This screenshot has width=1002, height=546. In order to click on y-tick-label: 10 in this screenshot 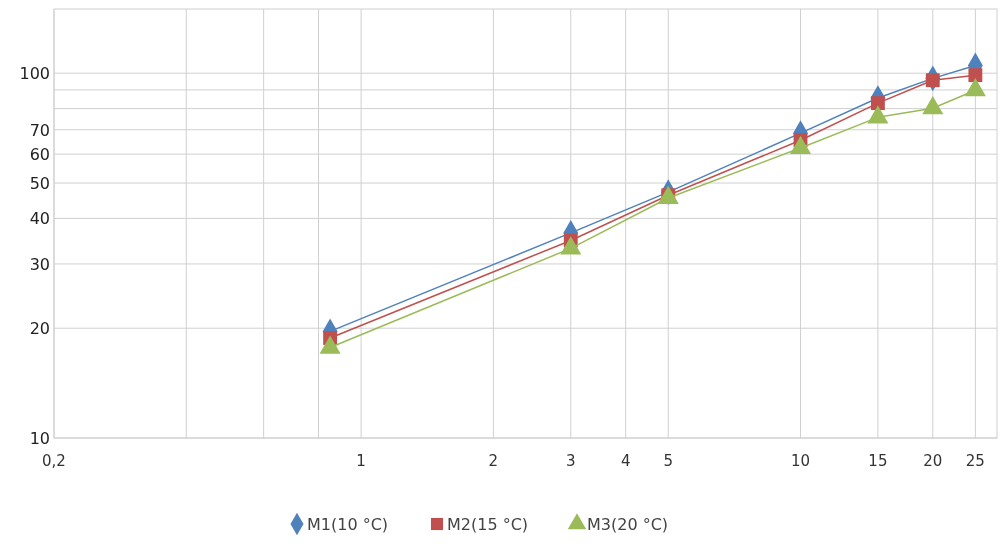, I will do `click(39, 438)`.